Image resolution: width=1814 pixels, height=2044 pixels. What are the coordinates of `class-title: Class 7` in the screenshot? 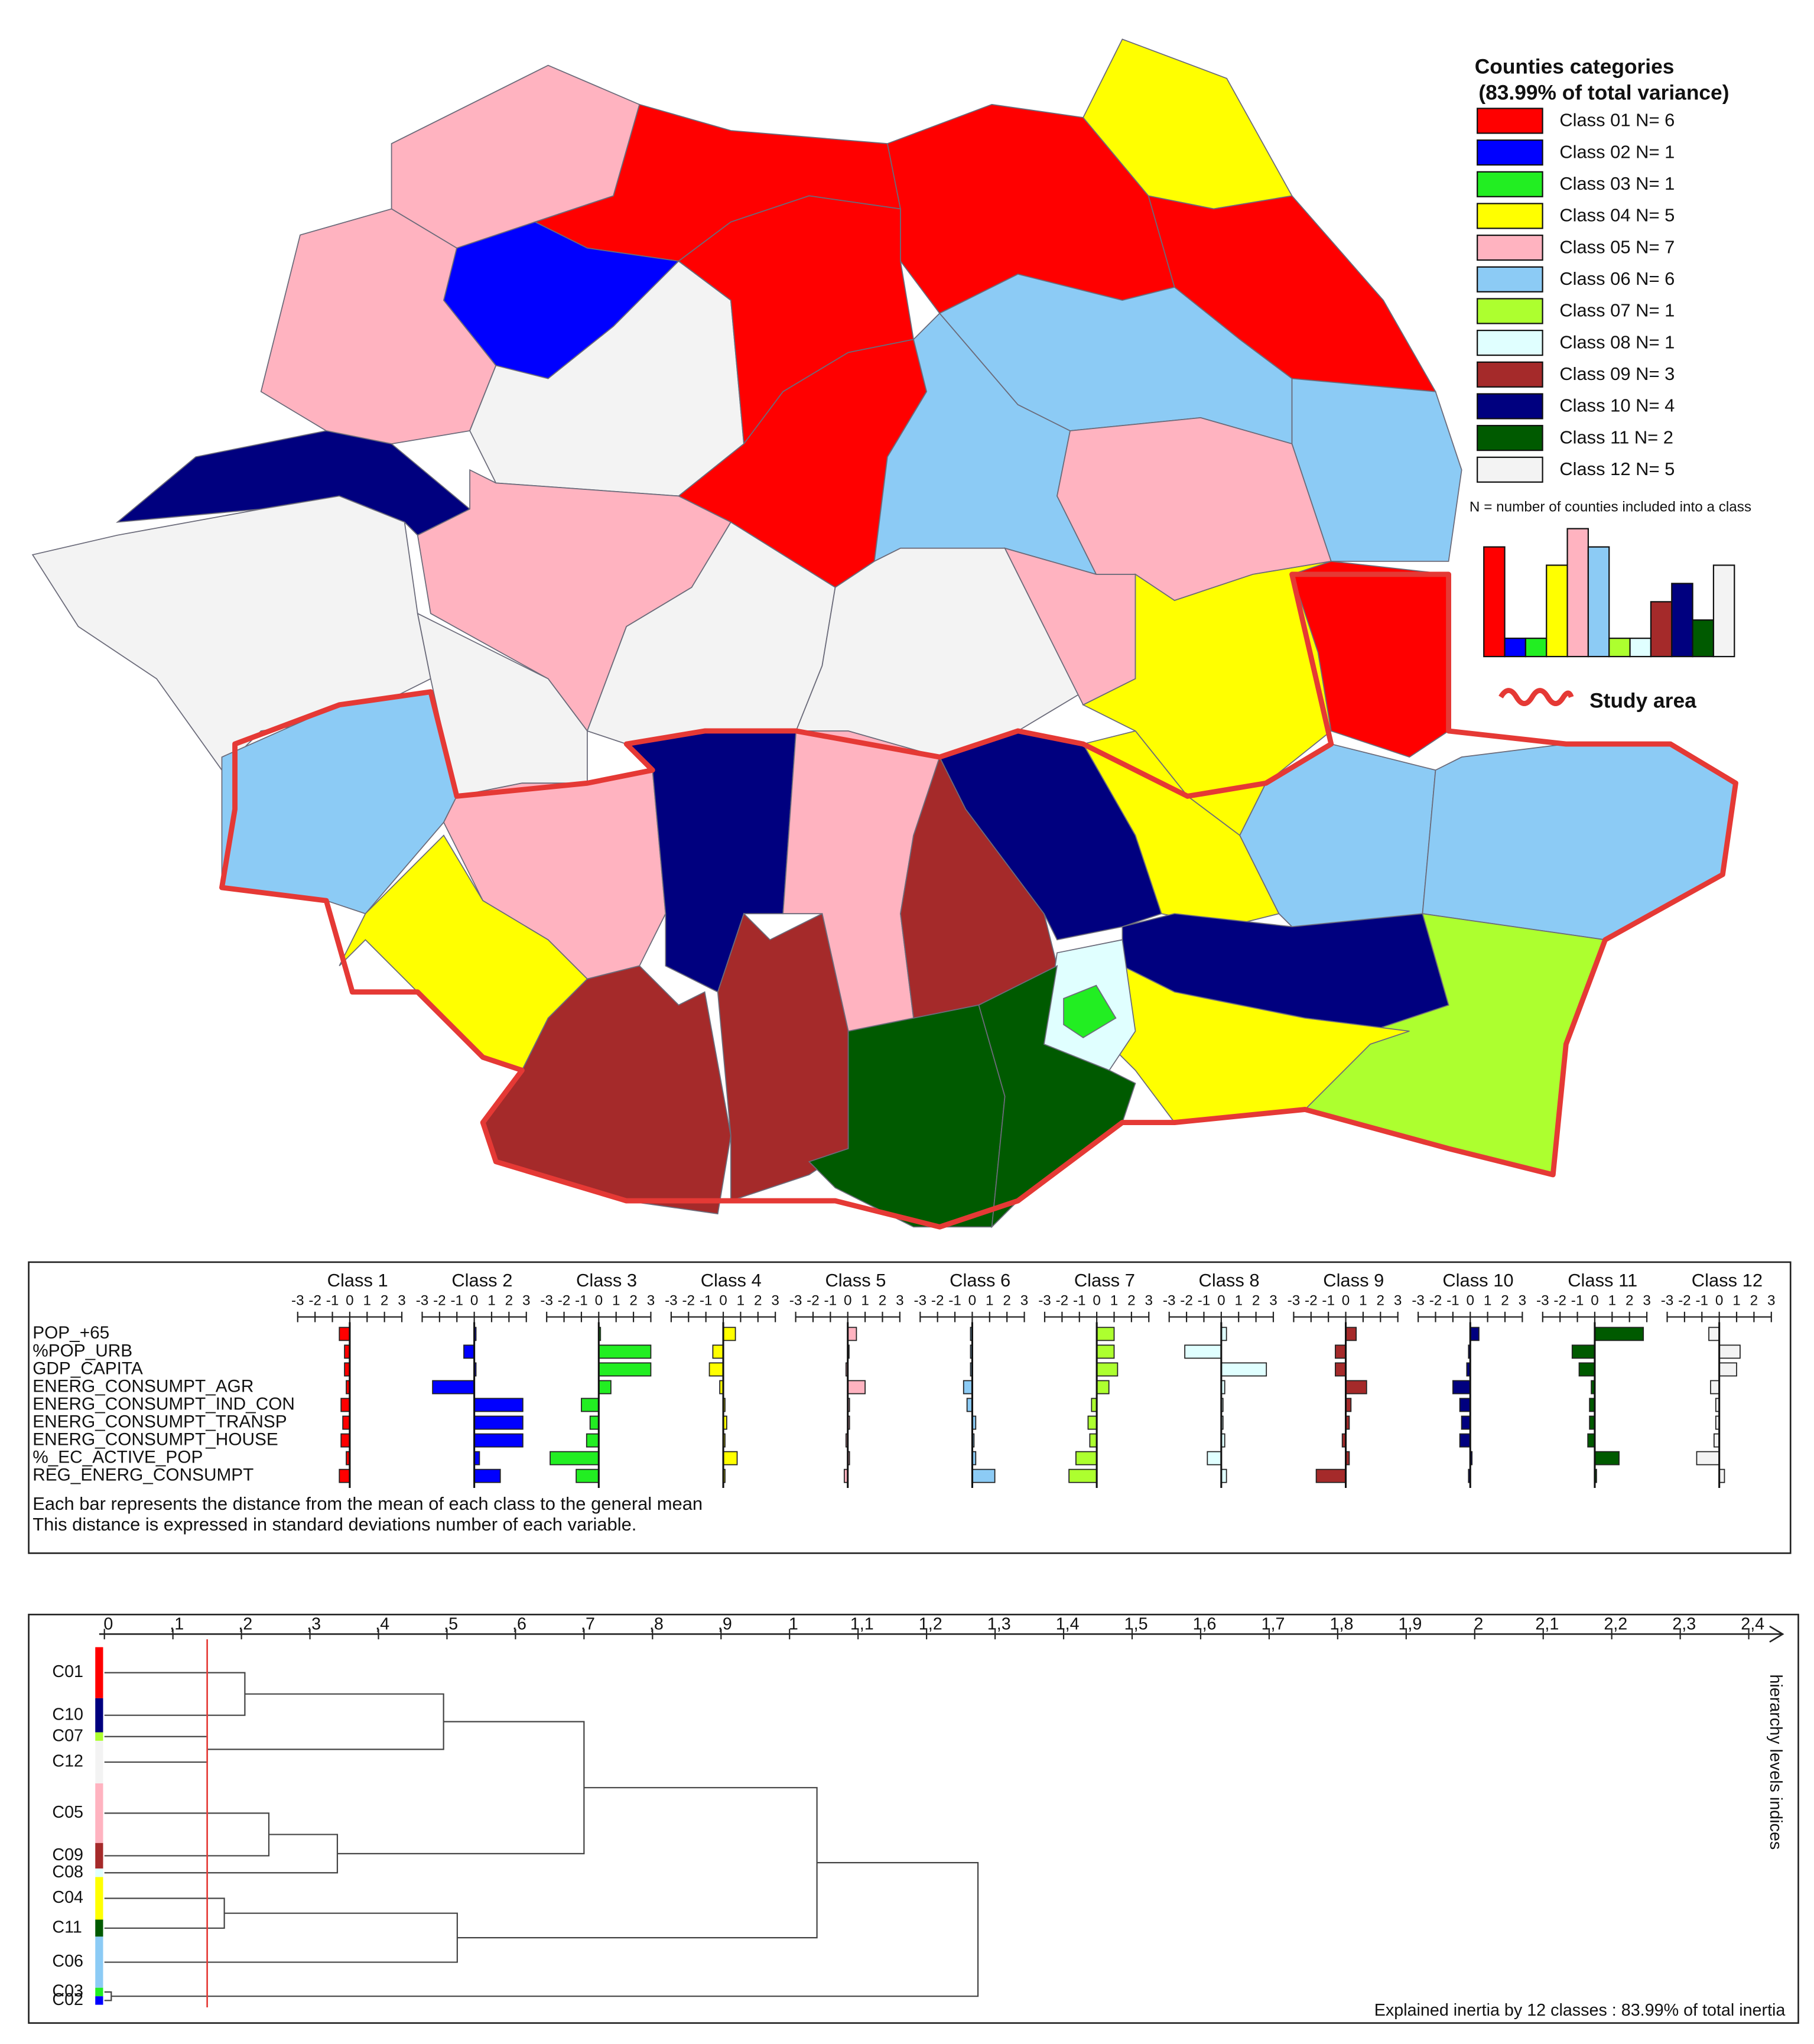 It's located at (1104, 1281).